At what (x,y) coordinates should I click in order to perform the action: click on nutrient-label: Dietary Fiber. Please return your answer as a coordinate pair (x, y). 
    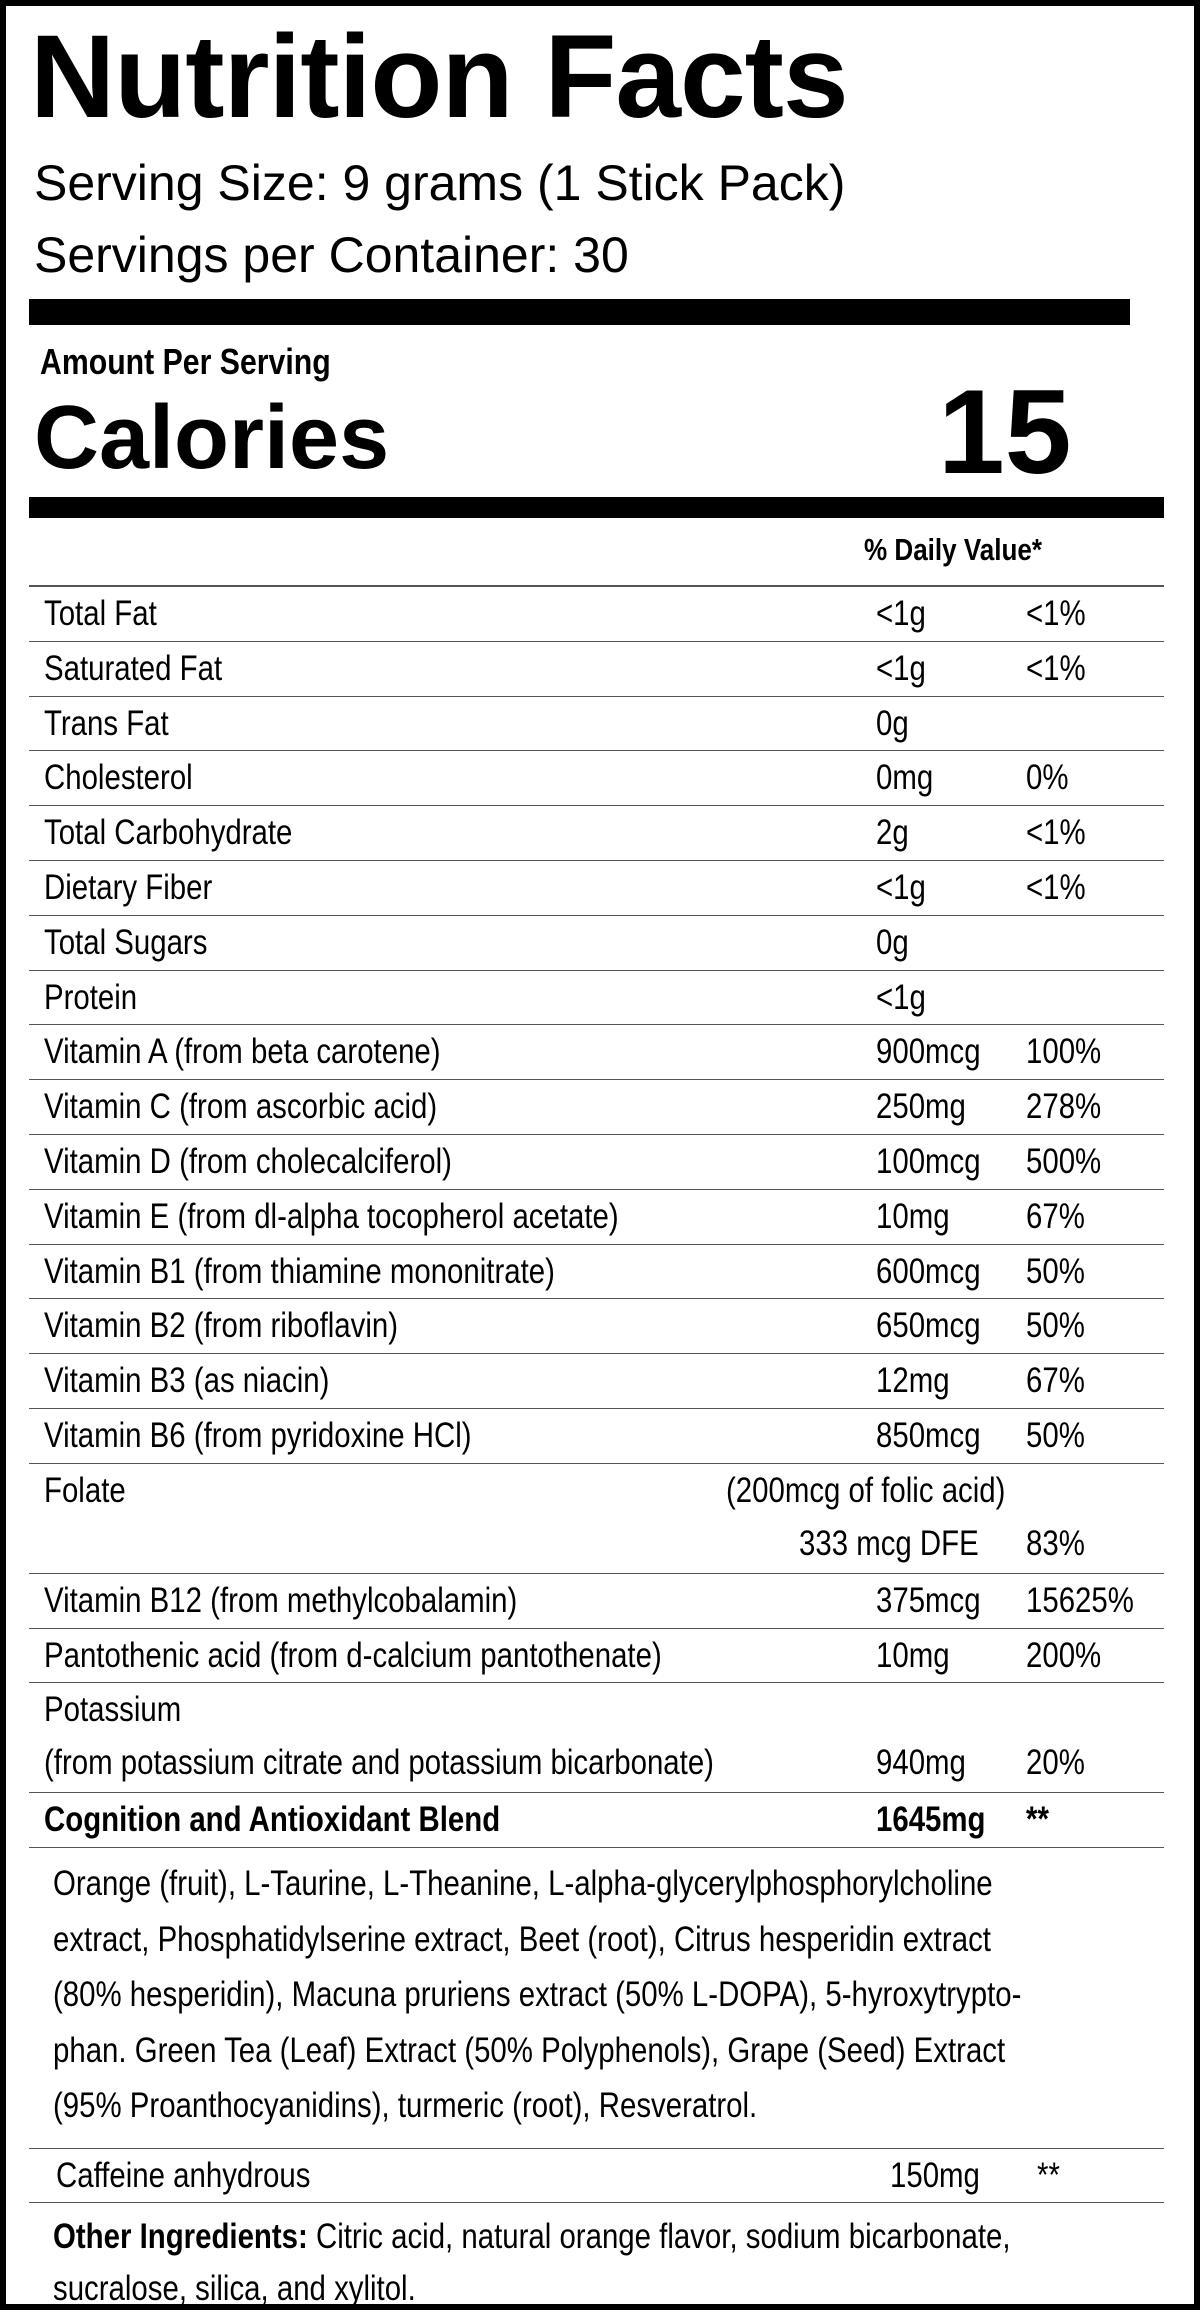
    Looking at the image, I should click on (128, 887).